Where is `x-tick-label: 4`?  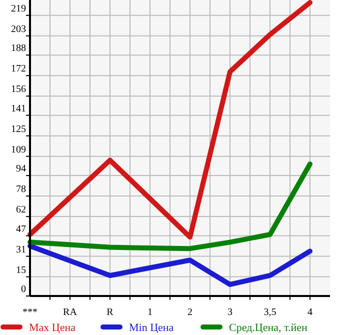
x-tick-label: 4 is located at coordinates (310, 312).